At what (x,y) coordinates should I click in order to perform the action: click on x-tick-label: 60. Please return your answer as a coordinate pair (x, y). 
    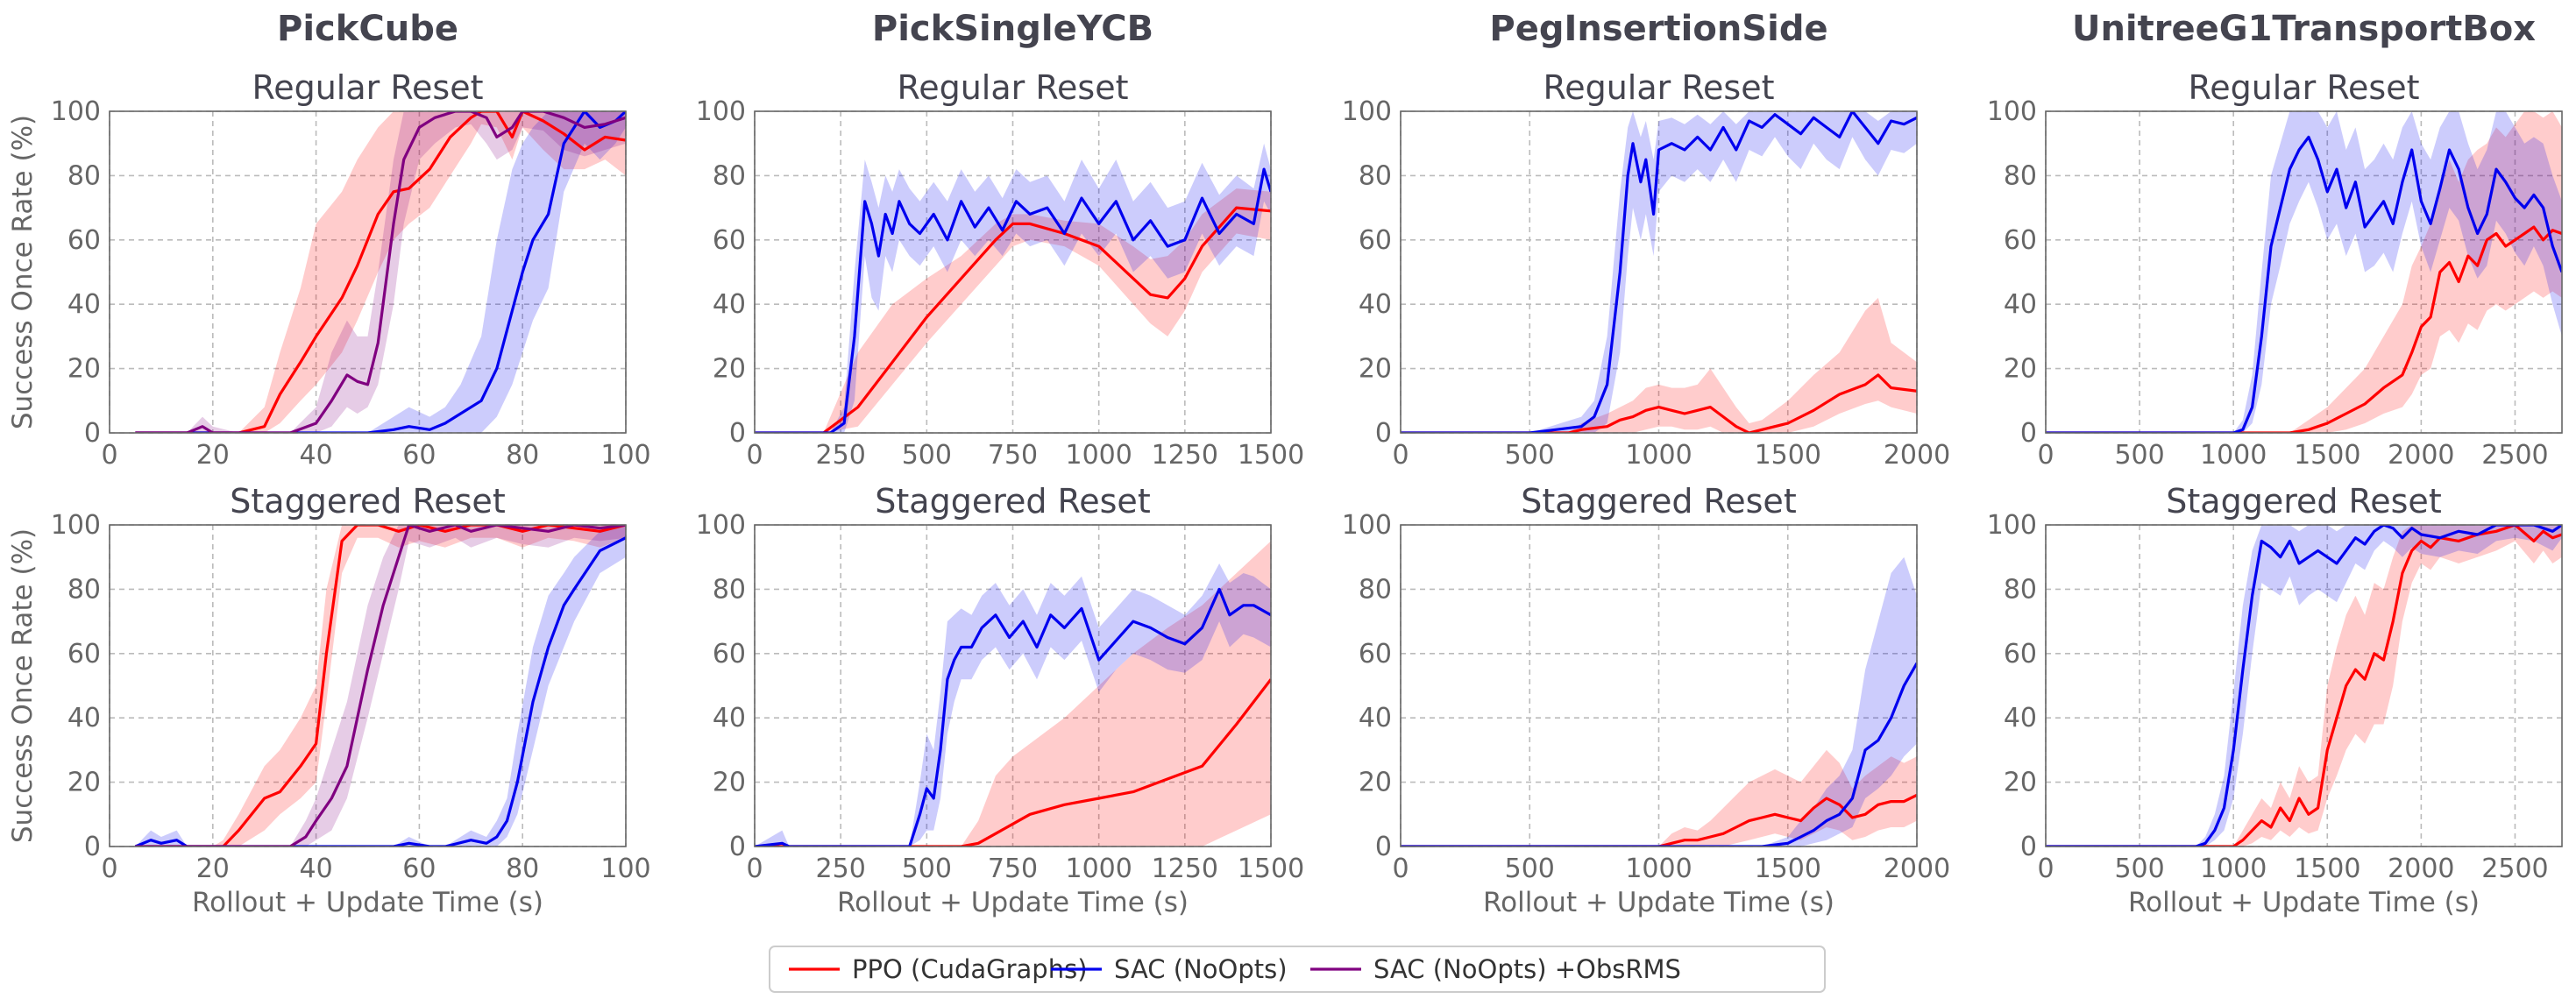
    Looking at the image, I should click on (419, 455).